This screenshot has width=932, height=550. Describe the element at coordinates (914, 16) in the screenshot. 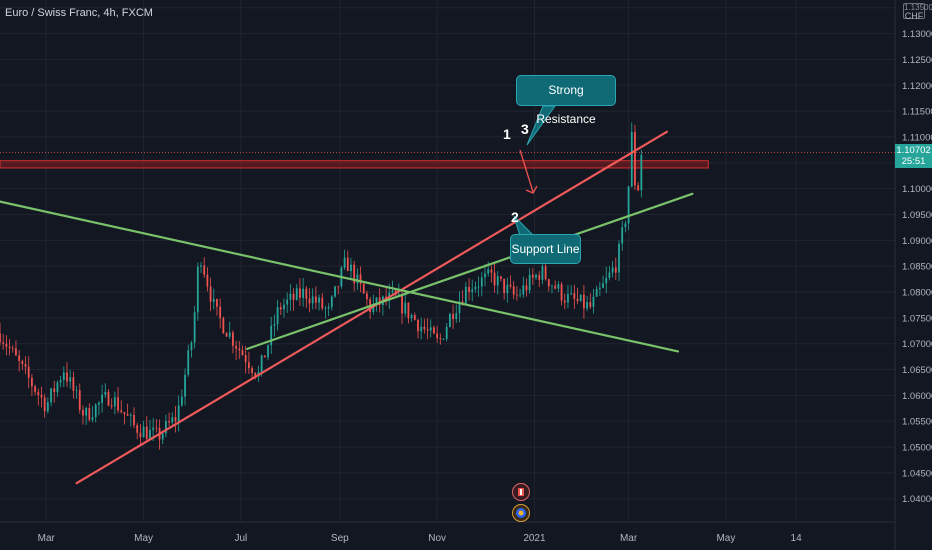

I see `currency-label: CHF` at that location.